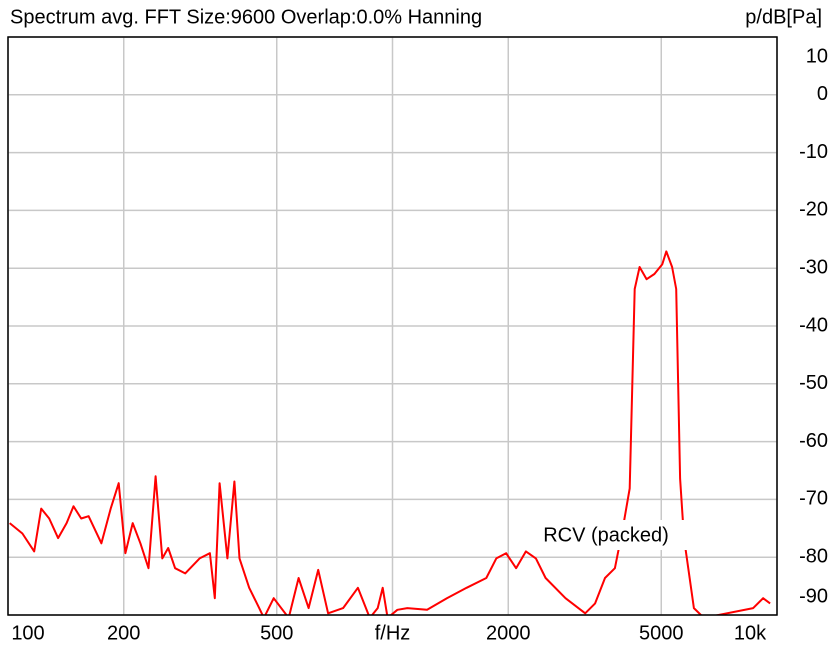 The width and height of the screenshot is (831, 650). I want to click on y-tick-label: -30, so click(813, 267).